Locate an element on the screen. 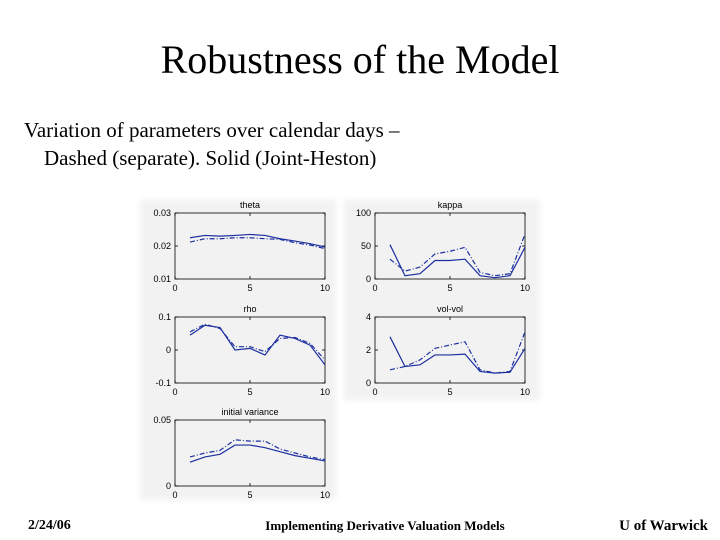  chart-title: vol-vol is located at coordinates (450, 309).